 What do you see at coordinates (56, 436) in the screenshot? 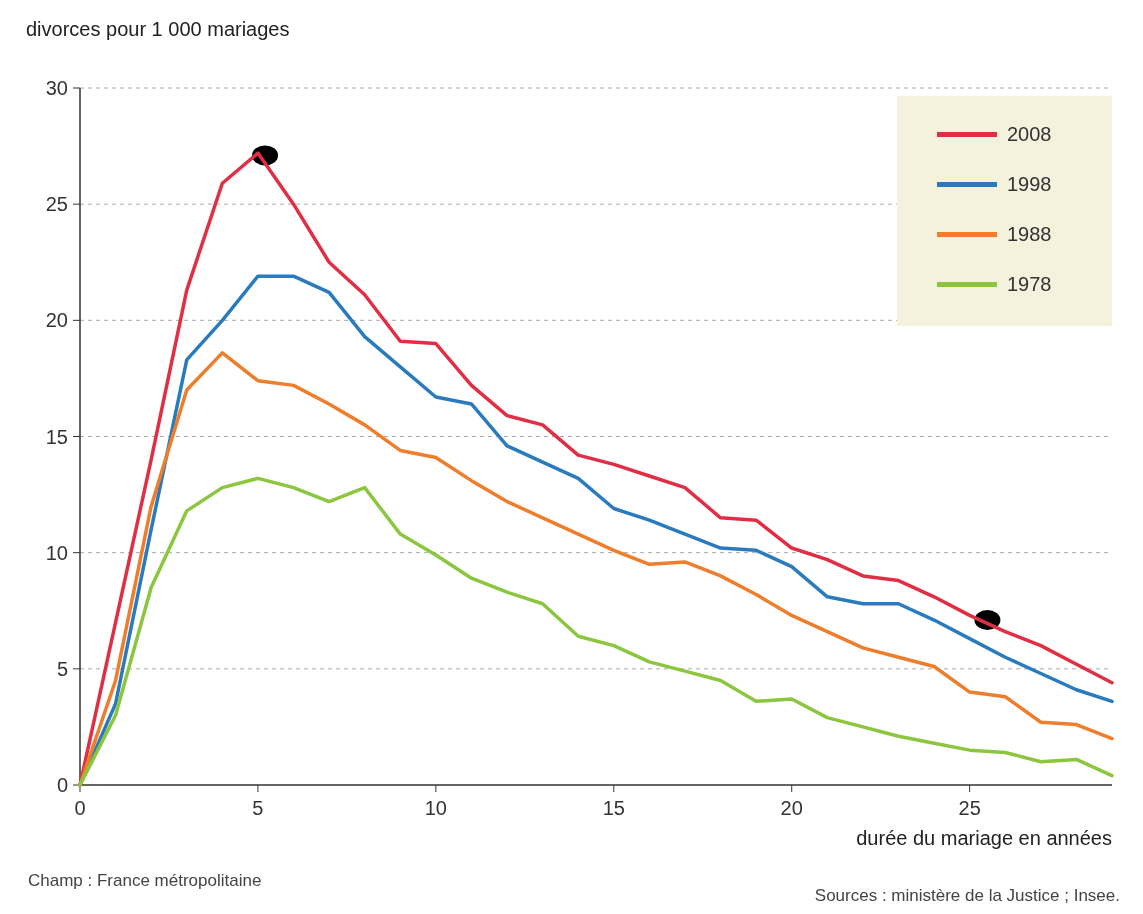
I see `y-tick-label: 15` at bounding box center [56, 436].